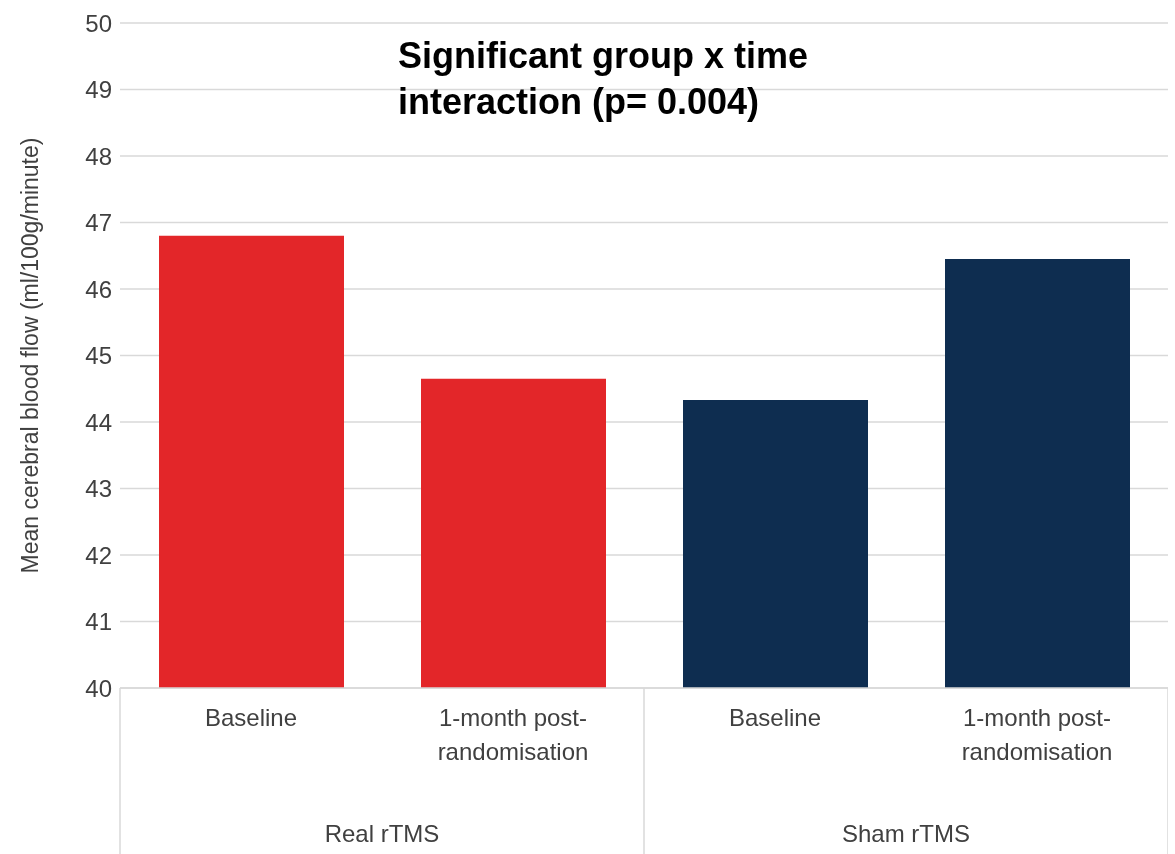 This screenshot has height=854, width=1175. I want to click on text: Sham rTMS, so click(906, 833).